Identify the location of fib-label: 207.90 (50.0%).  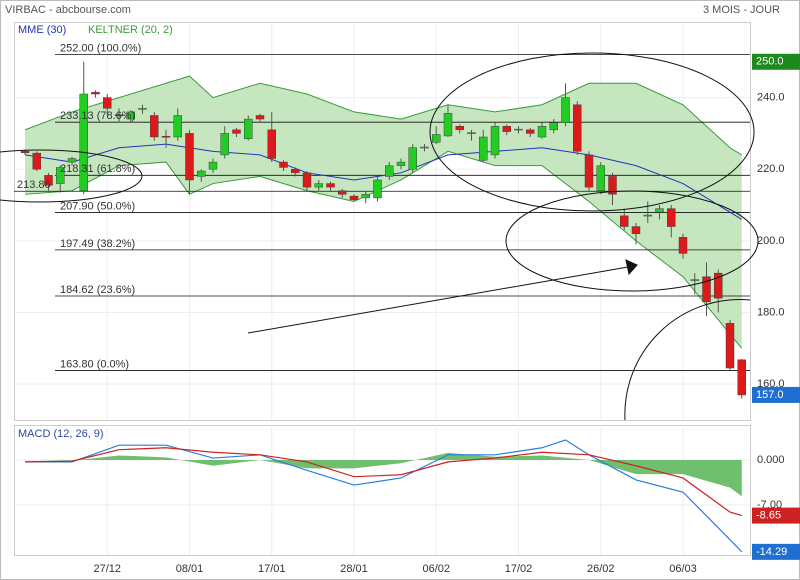
(97, 206).